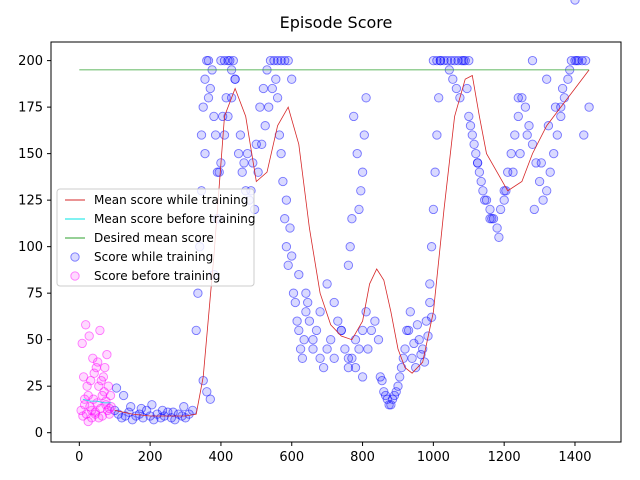 Image resolution: width=640 pixels, height=480 pixels. Describe the element at coordinates (39, 433) in the screenshot. I see `y-tick-label: 0` at that location.